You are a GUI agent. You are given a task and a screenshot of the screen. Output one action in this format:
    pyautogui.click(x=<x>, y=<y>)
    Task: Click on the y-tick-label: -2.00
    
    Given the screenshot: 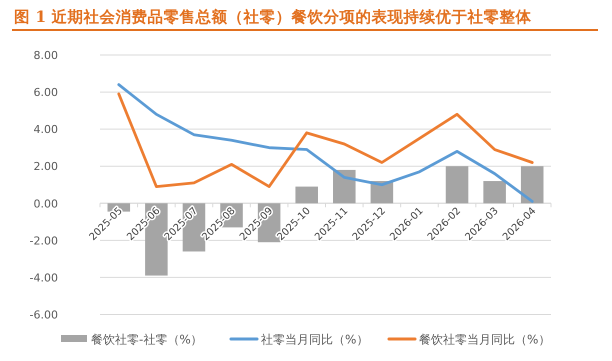 What is the action you would take?
    pyautogui.click(x=44, y=241)
    